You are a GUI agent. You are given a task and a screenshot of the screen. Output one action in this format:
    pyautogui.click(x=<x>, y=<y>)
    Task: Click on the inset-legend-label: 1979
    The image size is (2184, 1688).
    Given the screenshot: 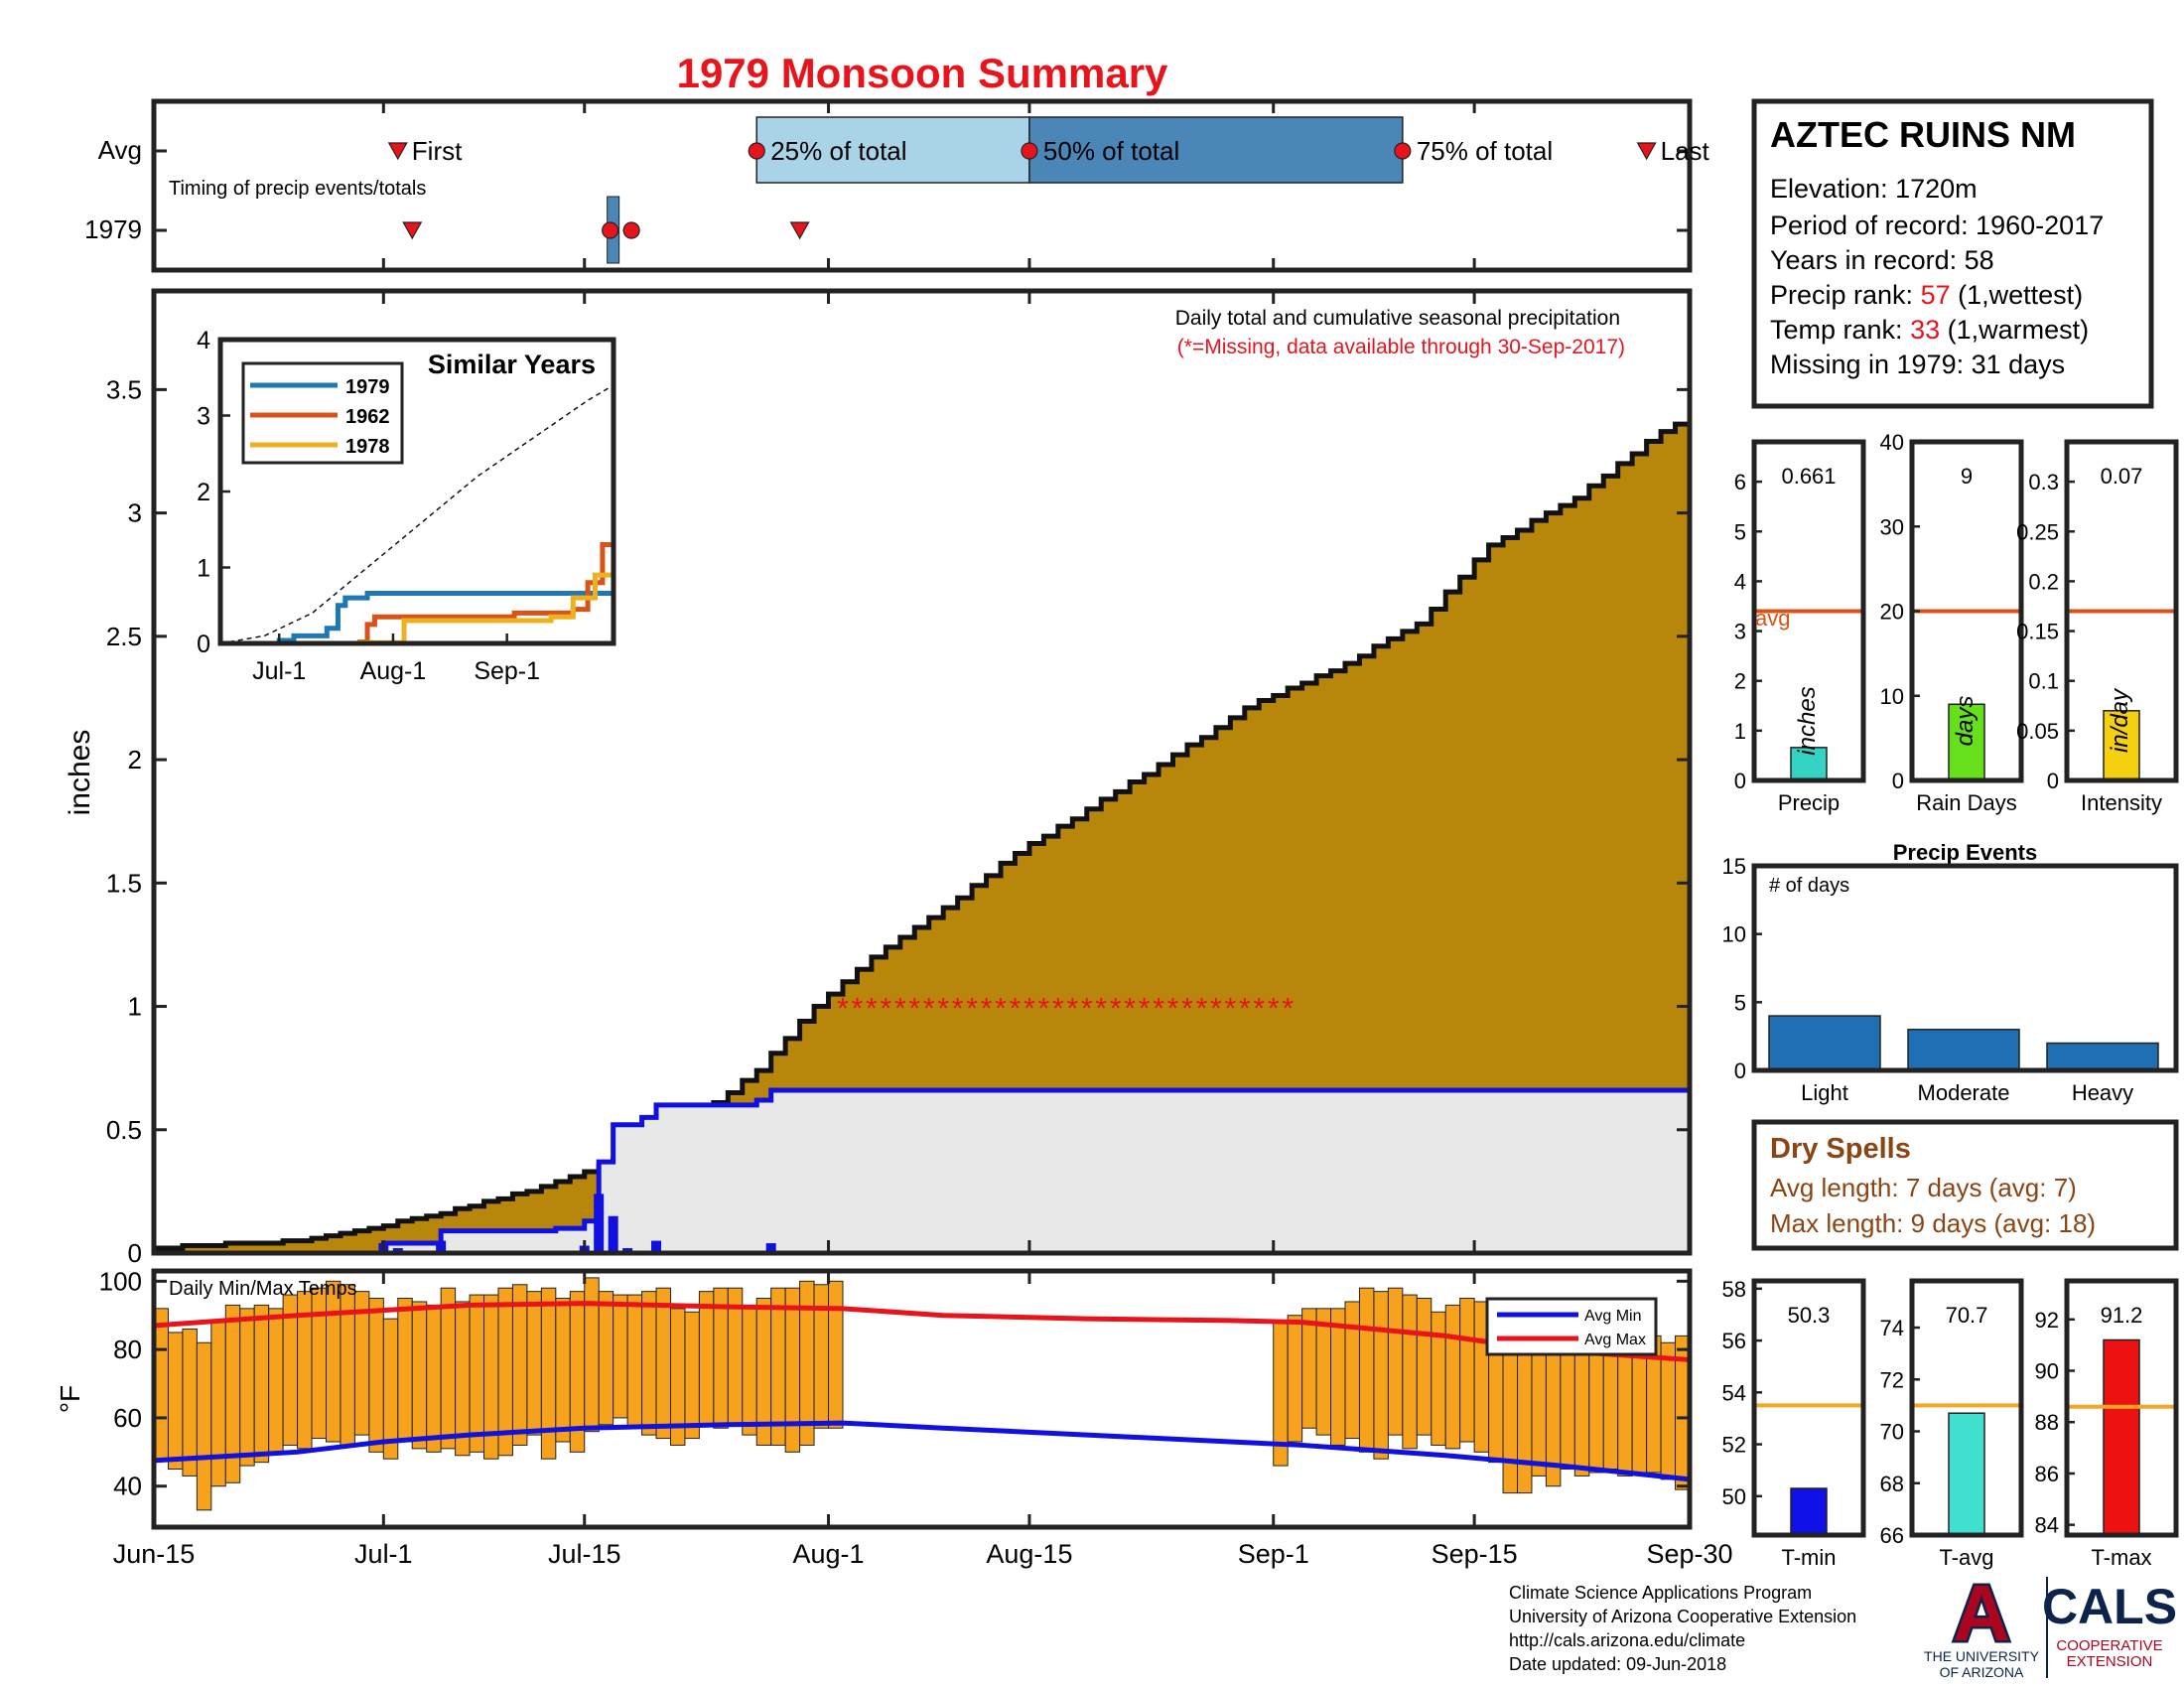 What is the action you would take?
    pyautogui.click(x=367, y=387)
    